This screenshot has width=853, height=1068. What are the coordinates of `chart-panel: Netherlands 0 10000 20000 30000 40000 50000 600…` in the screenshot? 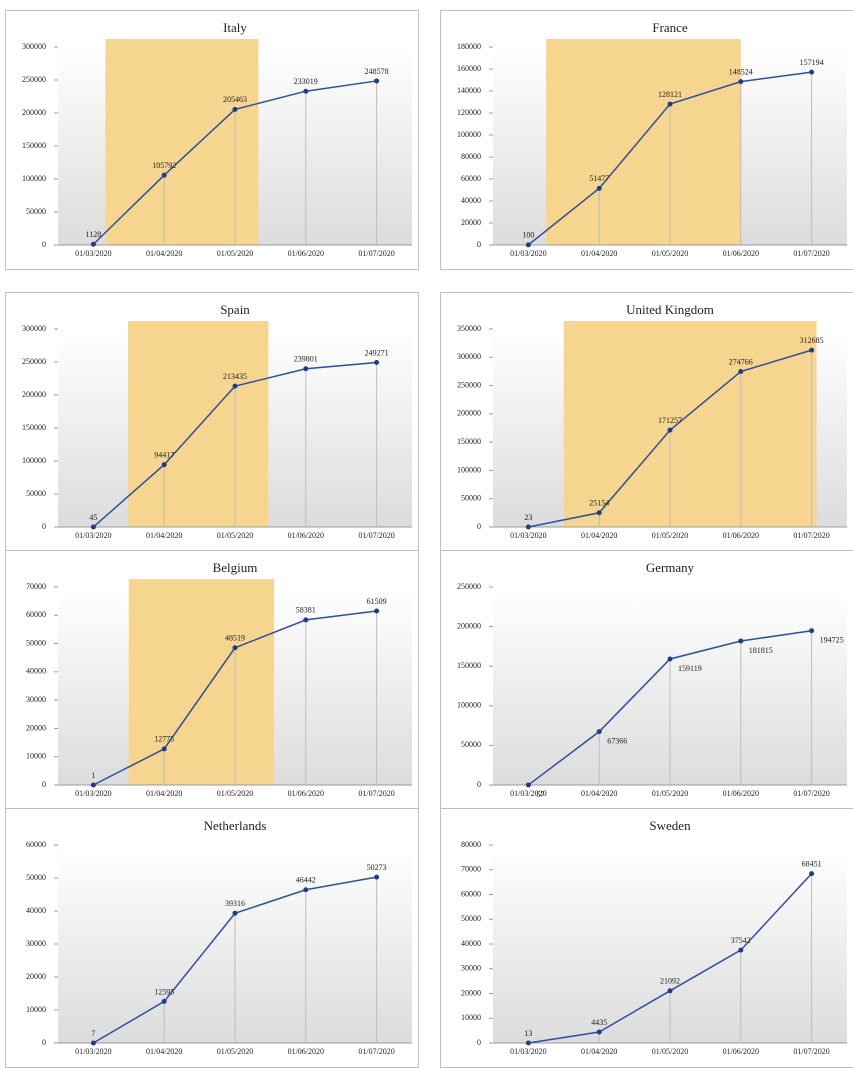 It's located at (212, 938).